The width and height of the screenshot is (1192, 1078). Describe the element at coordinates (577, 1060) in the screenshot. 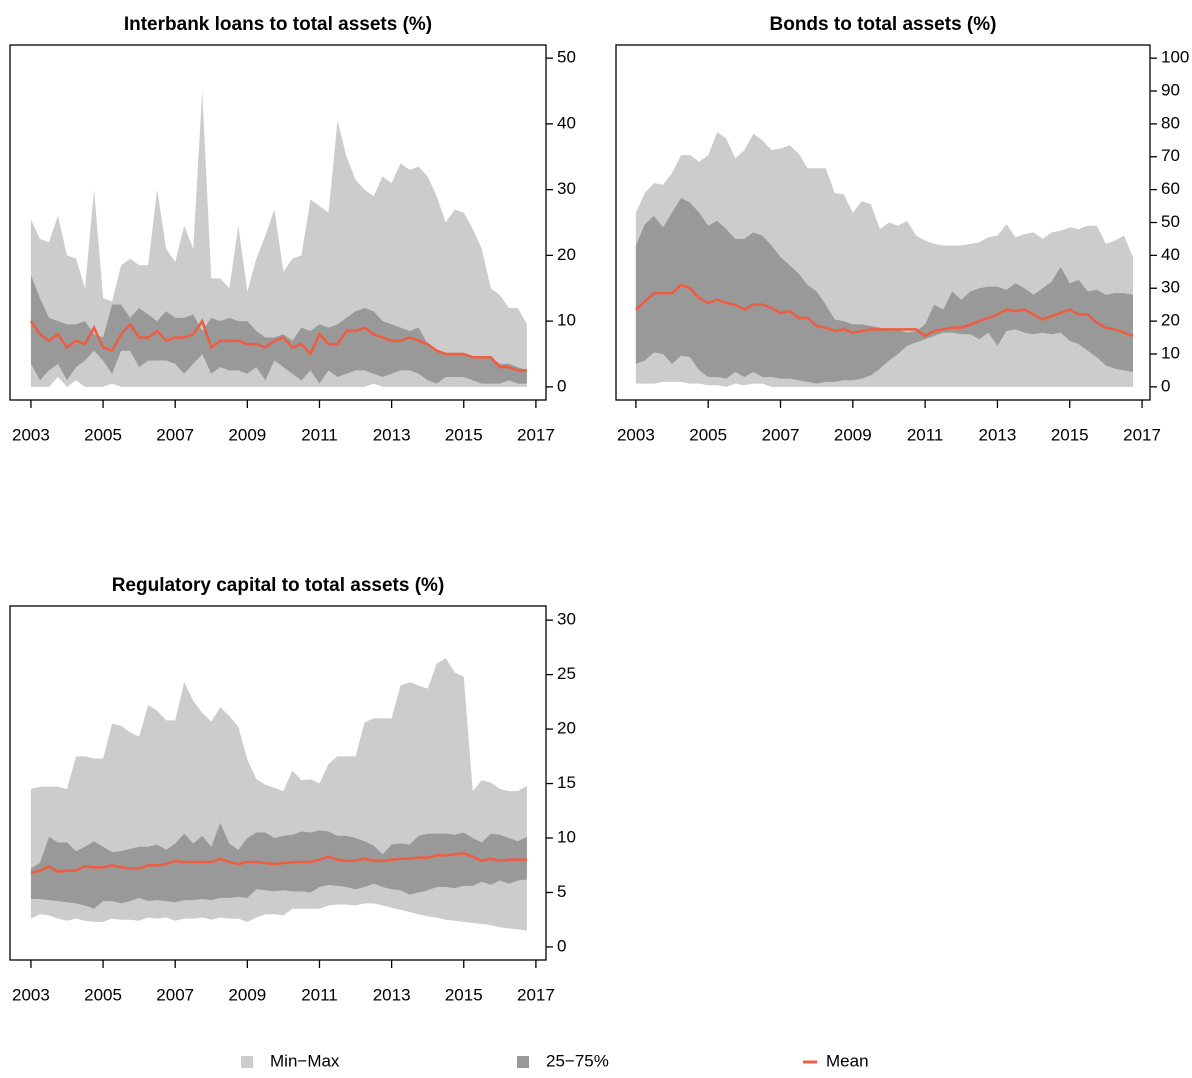

I see `legend-label: 25−75%` at that location.